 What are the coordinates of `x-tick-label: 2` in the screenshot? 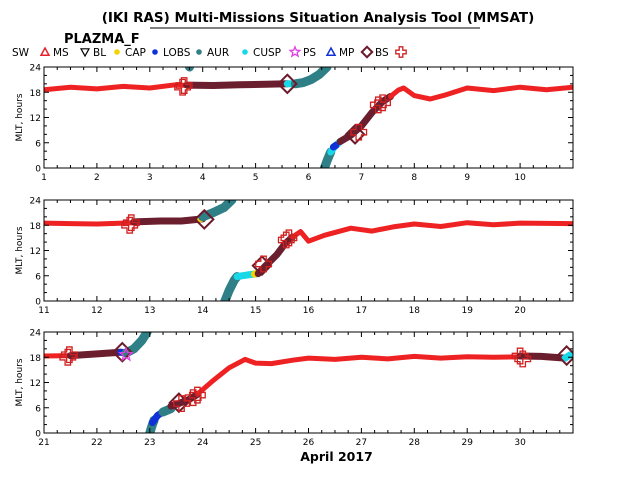 It's located at (97, 178).